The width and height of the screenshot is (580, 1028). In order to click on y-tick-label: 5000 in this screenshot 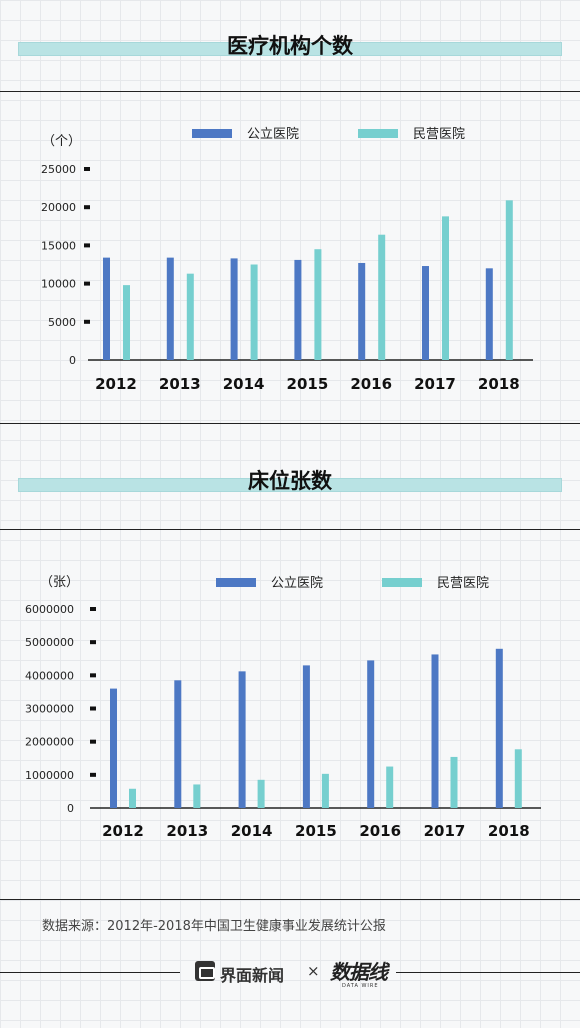, I will do `click(62, 322)`.